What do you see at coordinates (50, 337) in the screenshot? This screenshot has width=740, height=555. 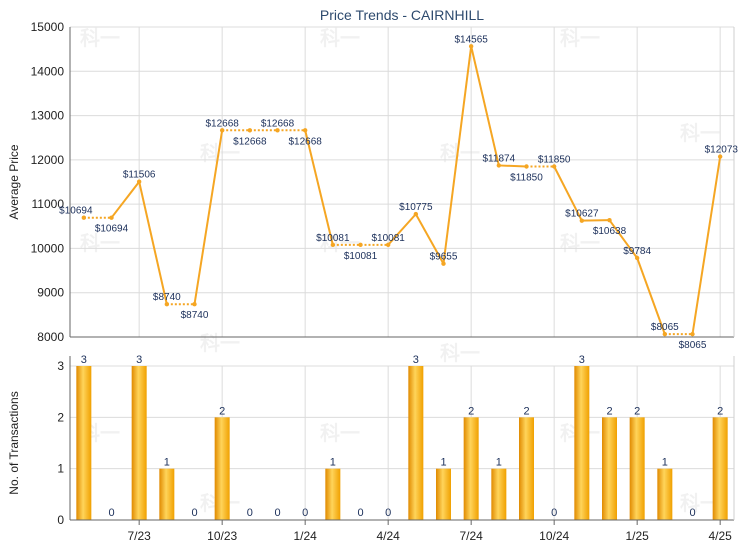 I see `price-y-tick-label: 8000` at bounding box center [50, 337].